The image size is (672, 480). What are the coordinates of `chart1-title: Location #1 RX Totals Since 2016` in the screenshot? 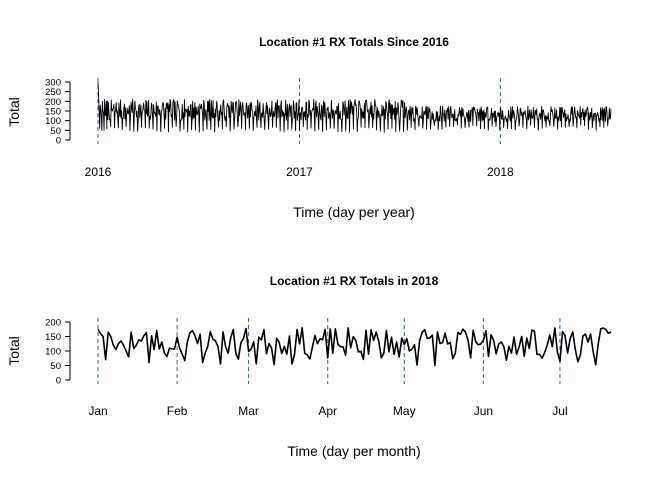 It's located at (354, 42).